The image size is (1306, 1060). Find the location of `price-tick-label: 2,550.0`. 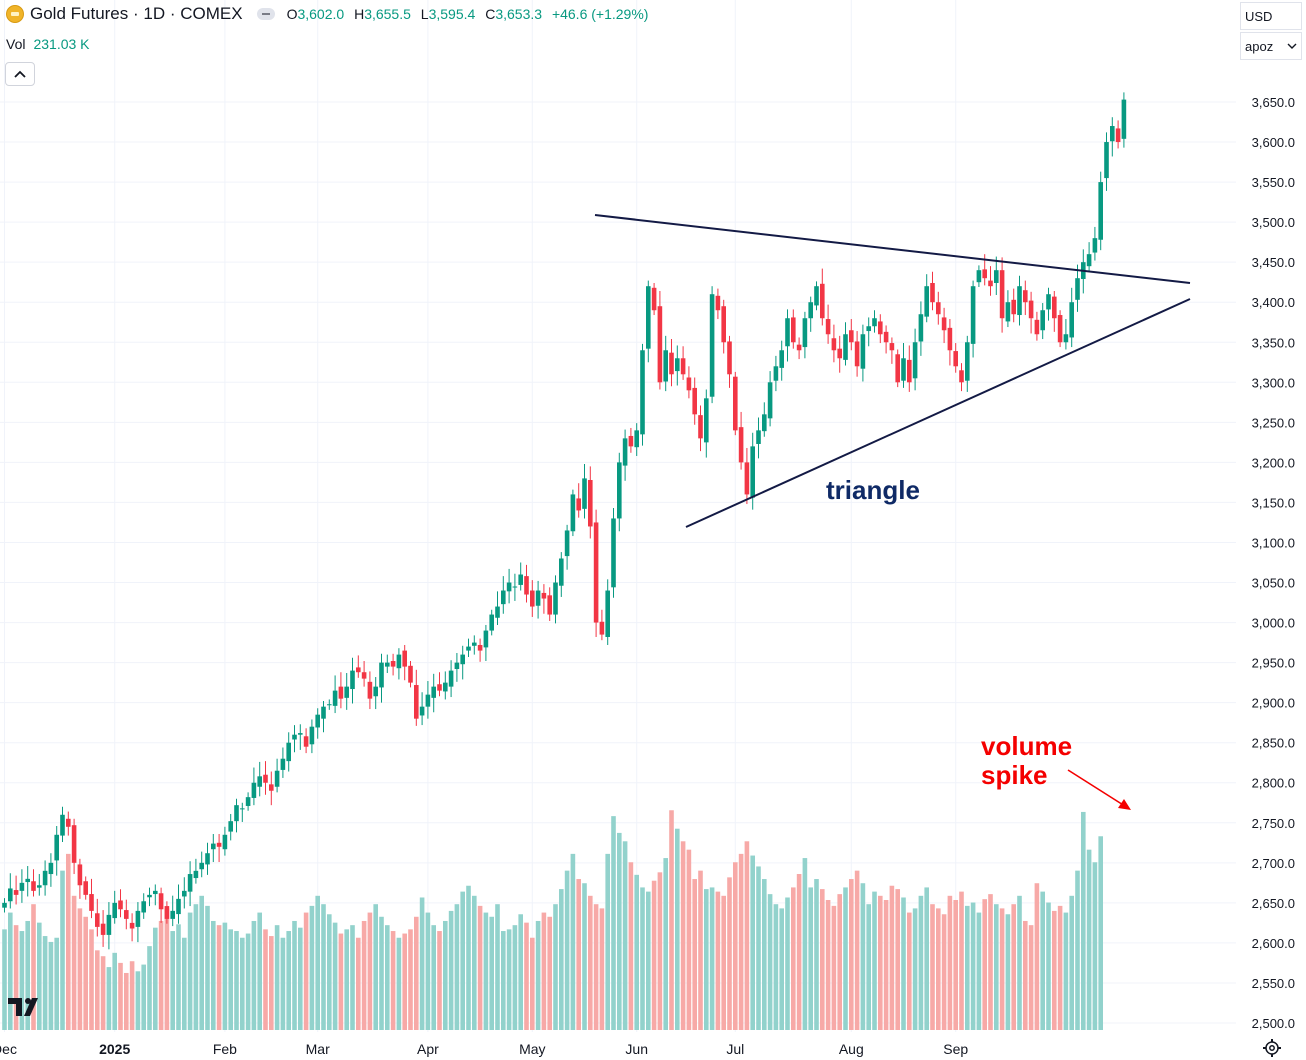

price-tick-label: 2,550.0 is located at coordinates (1273, 983).